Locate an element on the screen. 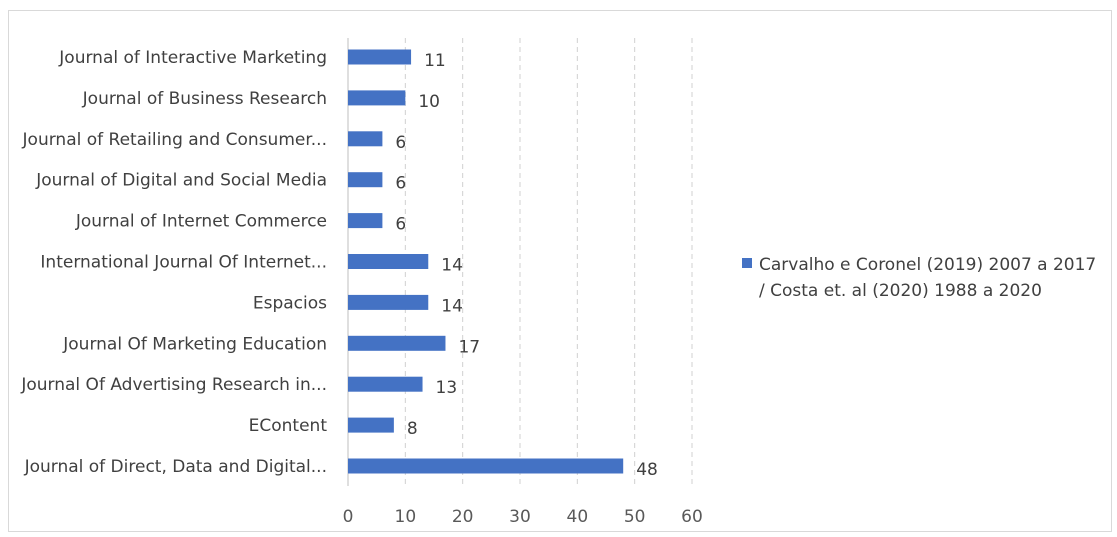  category-label: Journal of Business Research is located at coordinates (204, 99).